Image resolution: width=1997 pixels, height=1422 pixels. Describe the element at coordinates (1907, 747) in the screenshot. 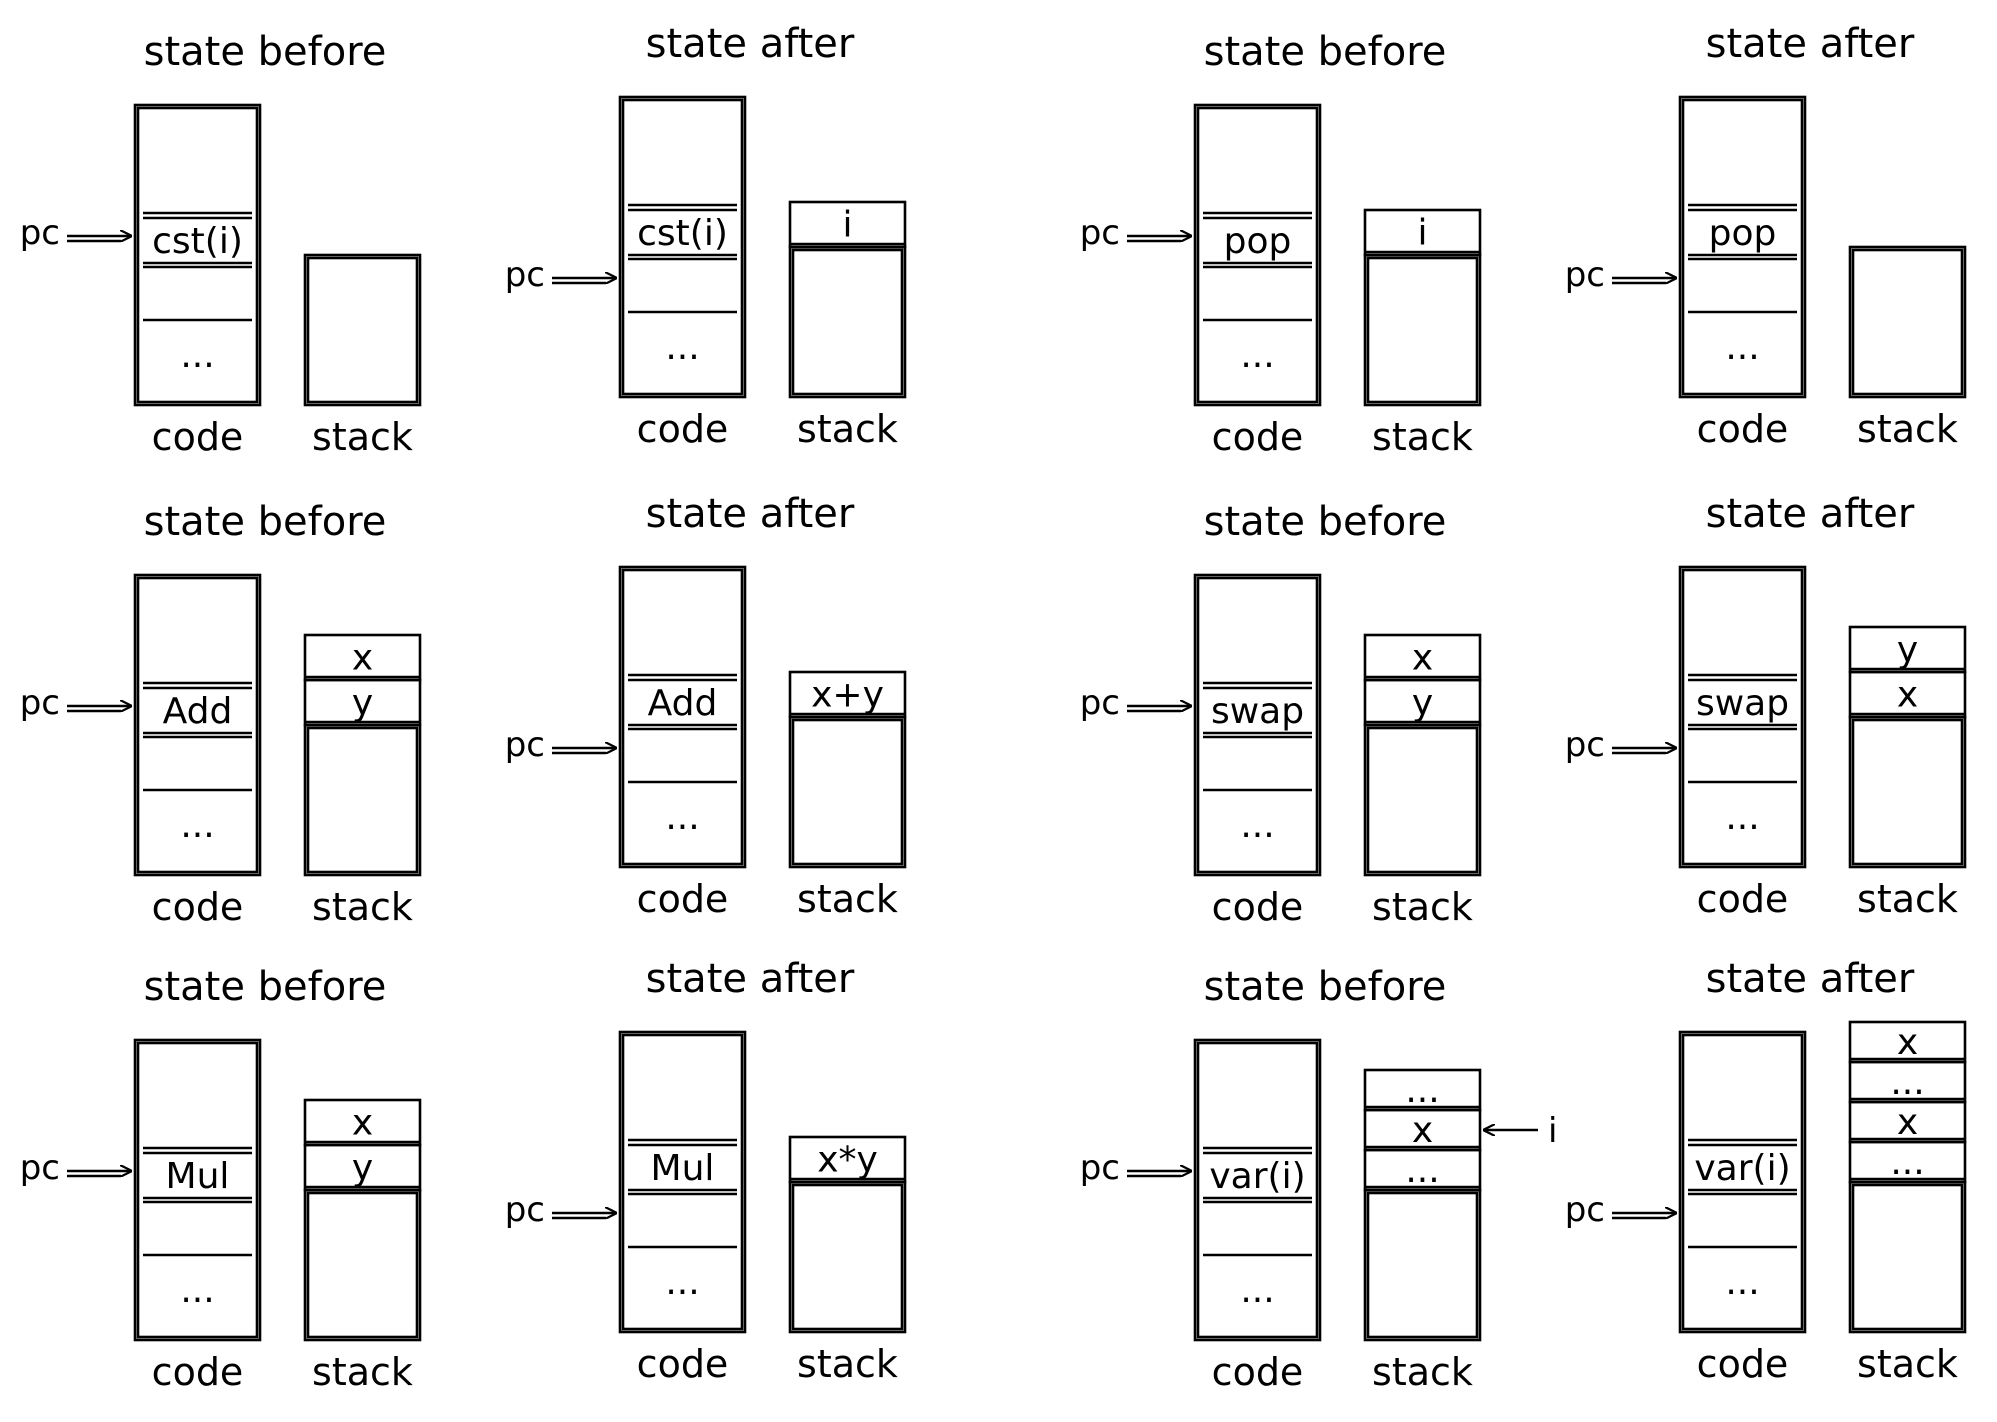

I see `stack-column: yx` at that location.